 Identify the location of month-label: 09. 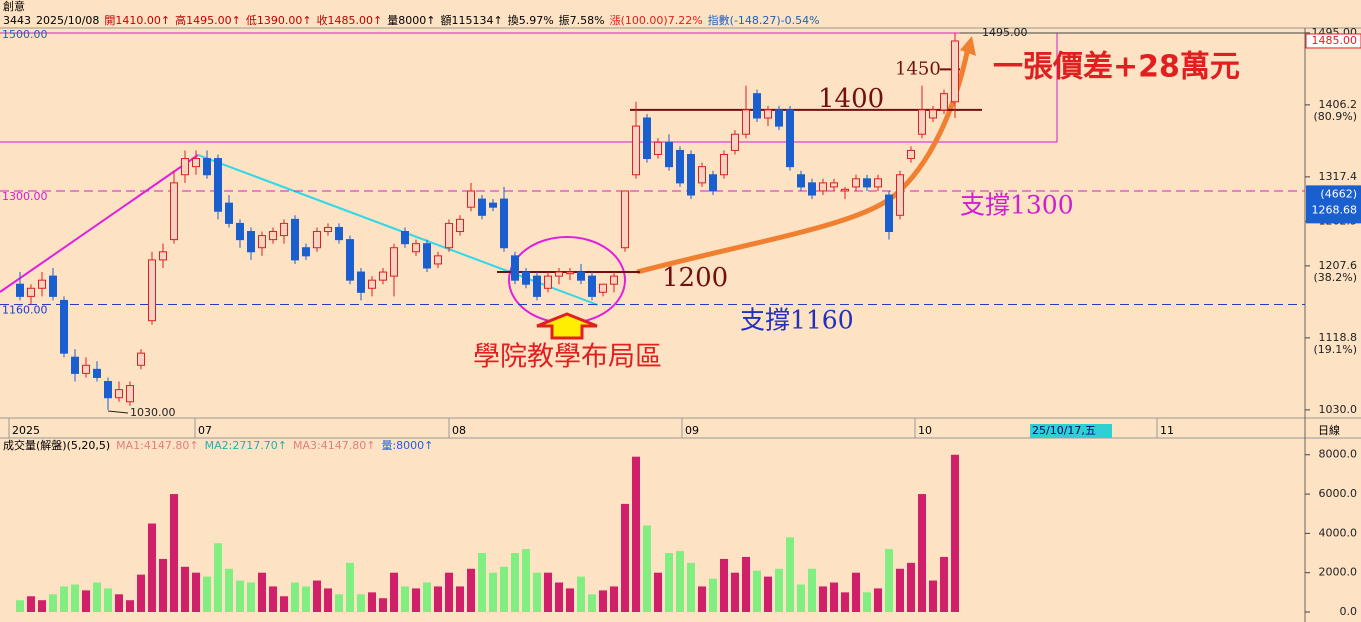
(692, 430).